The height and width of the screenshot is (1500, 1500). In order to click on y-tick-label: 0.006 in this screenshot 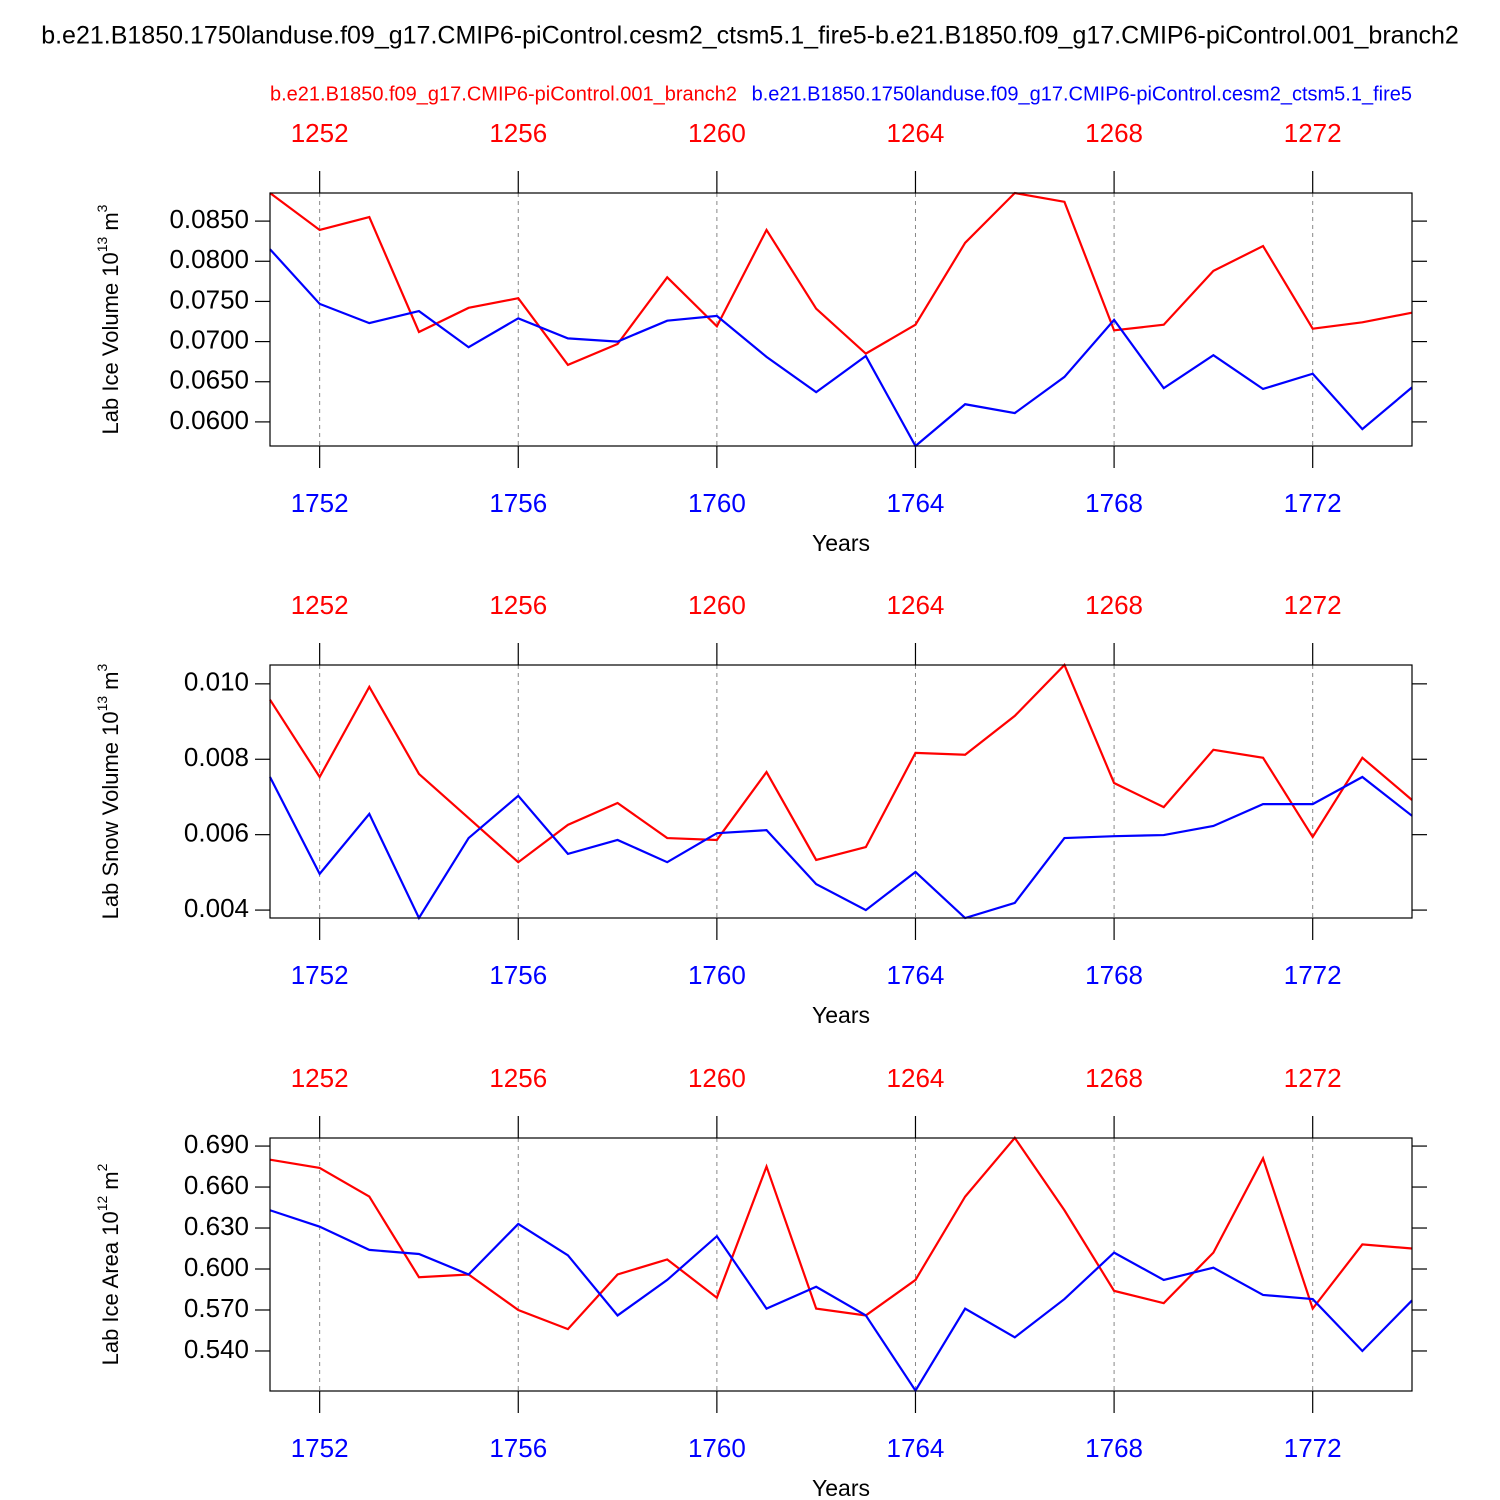, I will do `click(216, 833)`.